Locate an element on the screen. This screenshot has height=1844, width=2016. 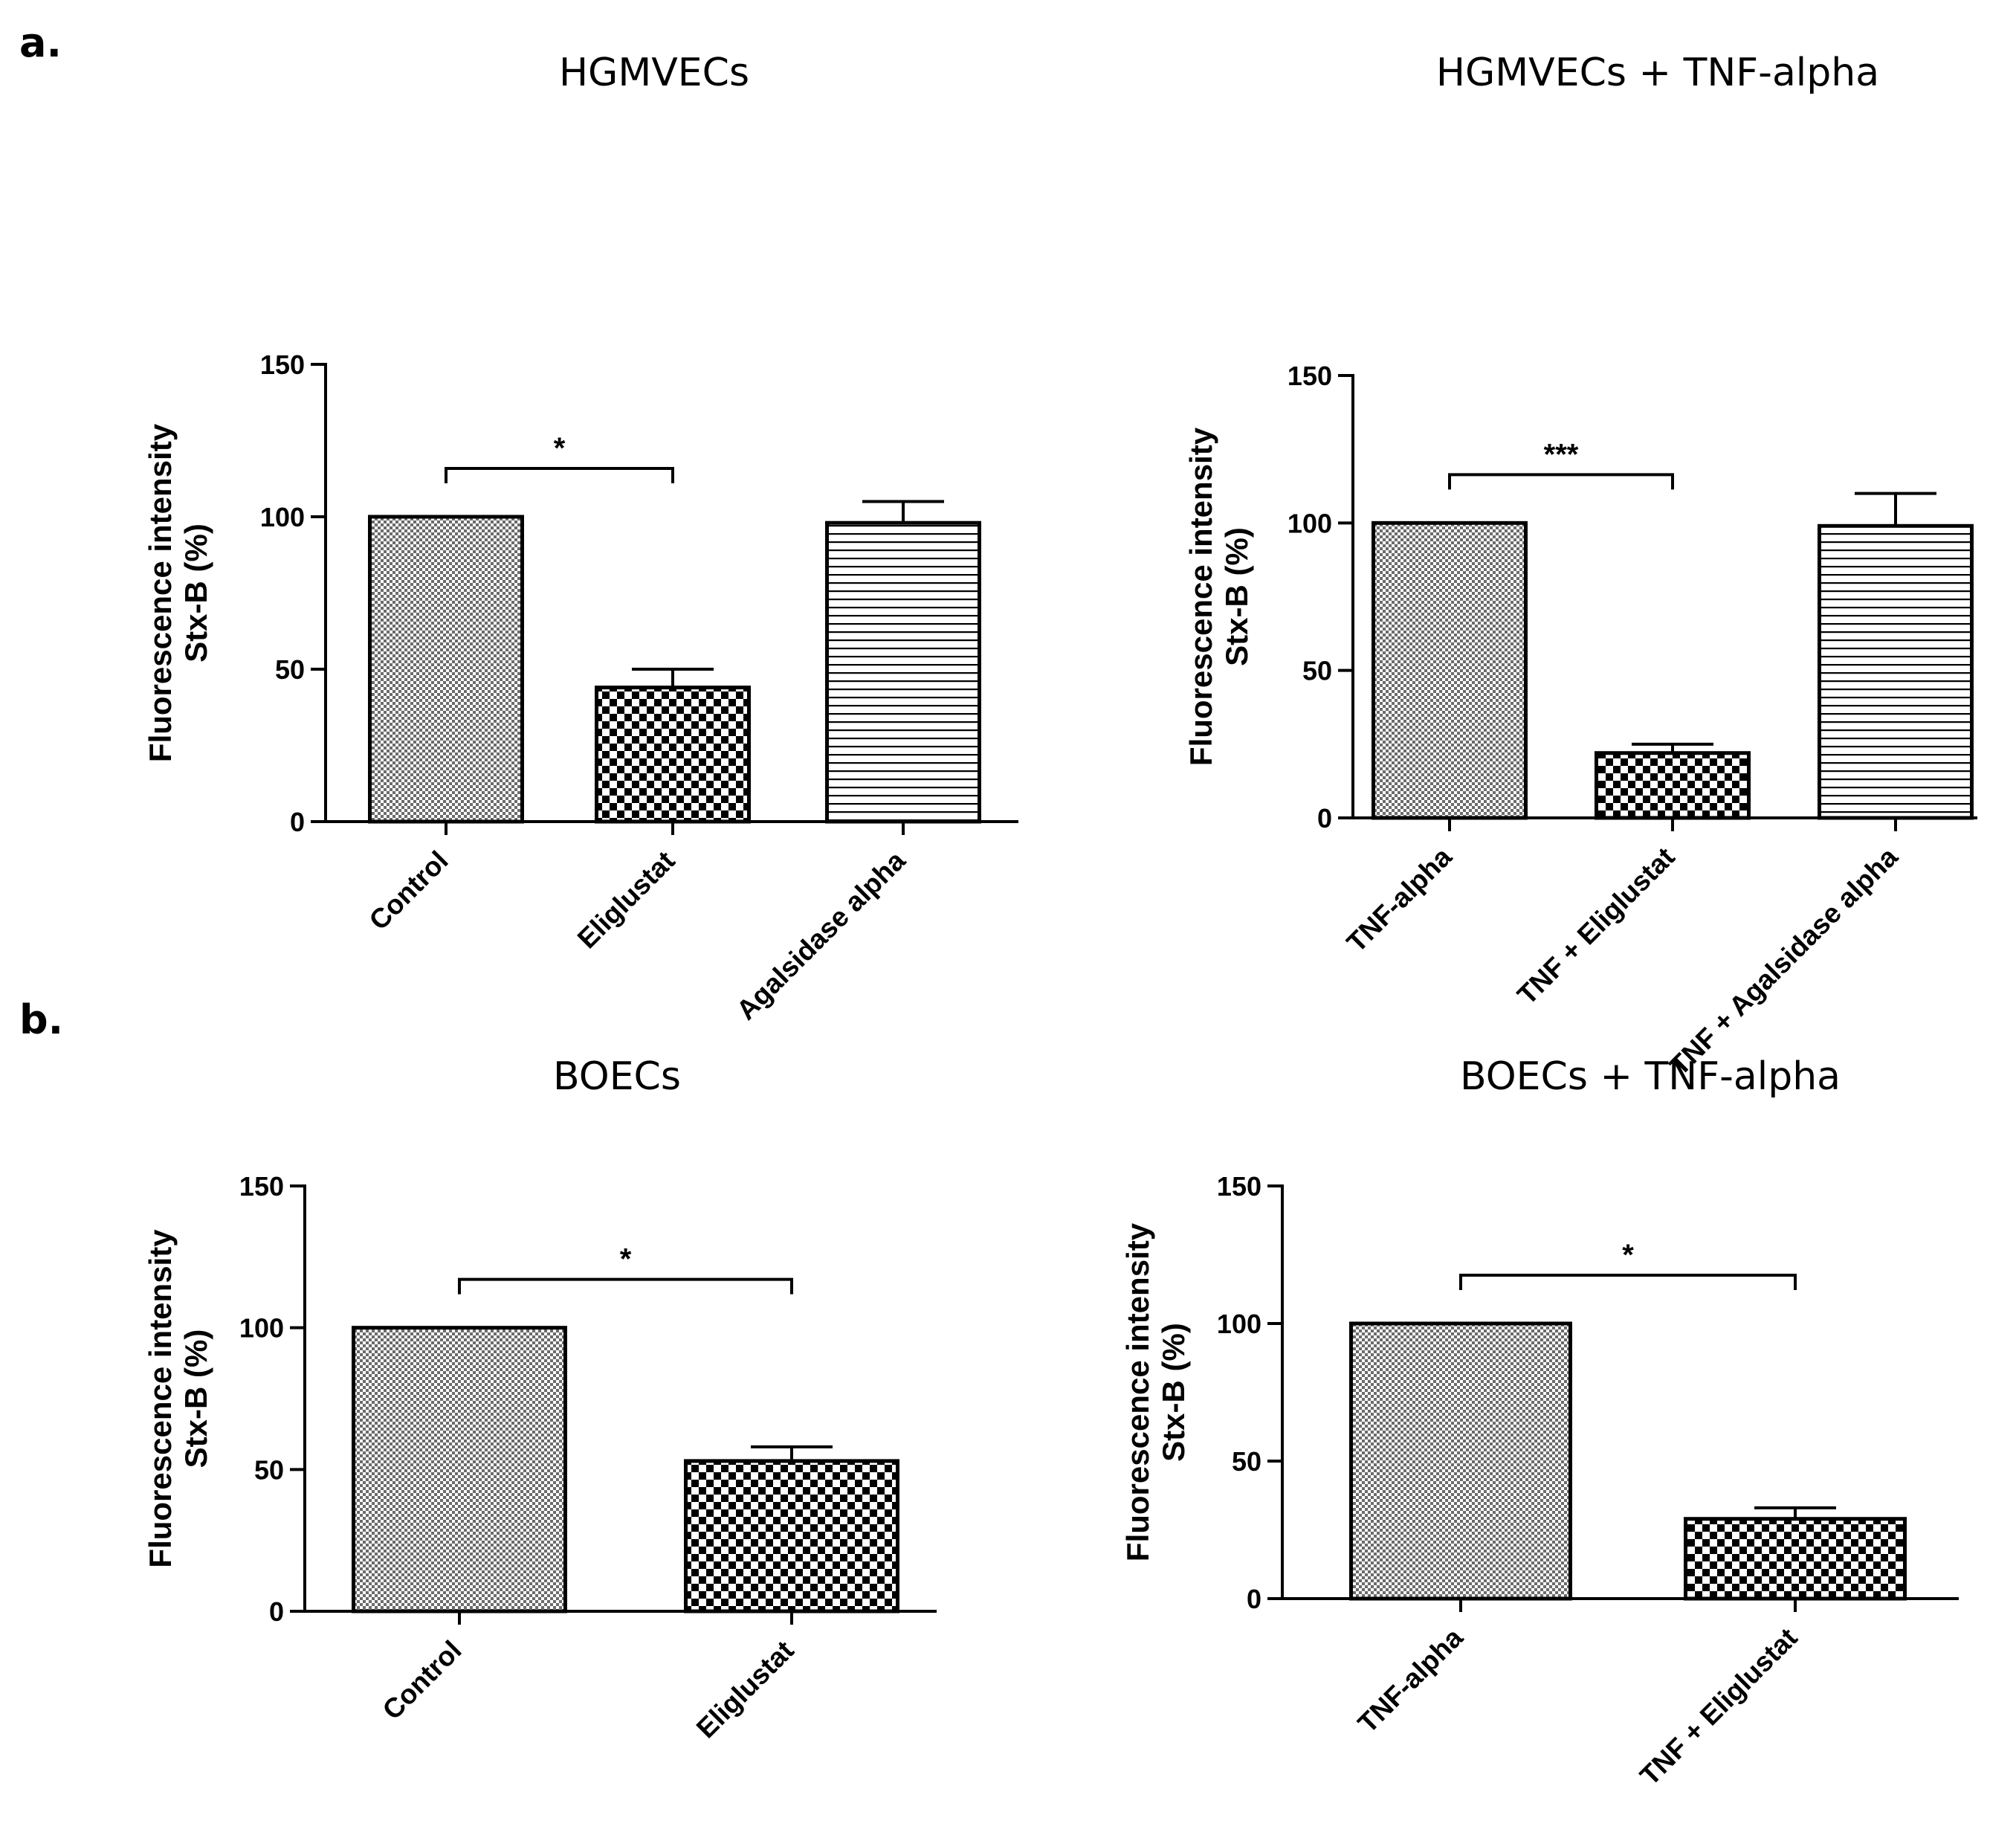
significance-label: *** is located at coordinates (1562, 454).